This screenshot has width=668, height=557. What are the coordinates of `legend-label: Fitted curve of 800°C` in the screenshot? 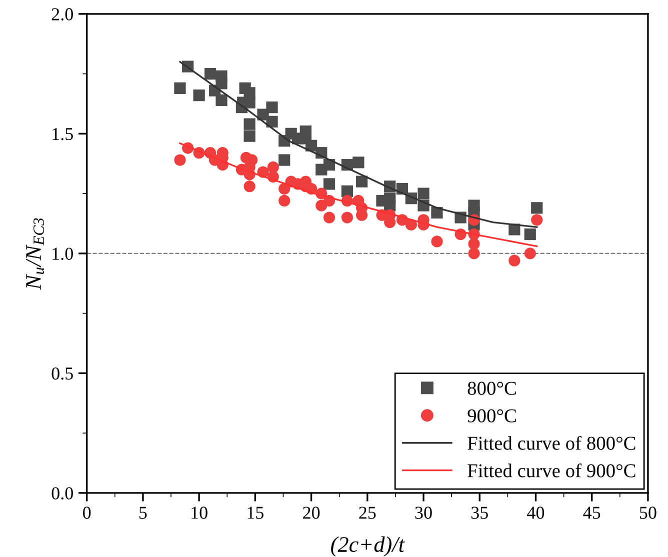 It's located at (552, 443).